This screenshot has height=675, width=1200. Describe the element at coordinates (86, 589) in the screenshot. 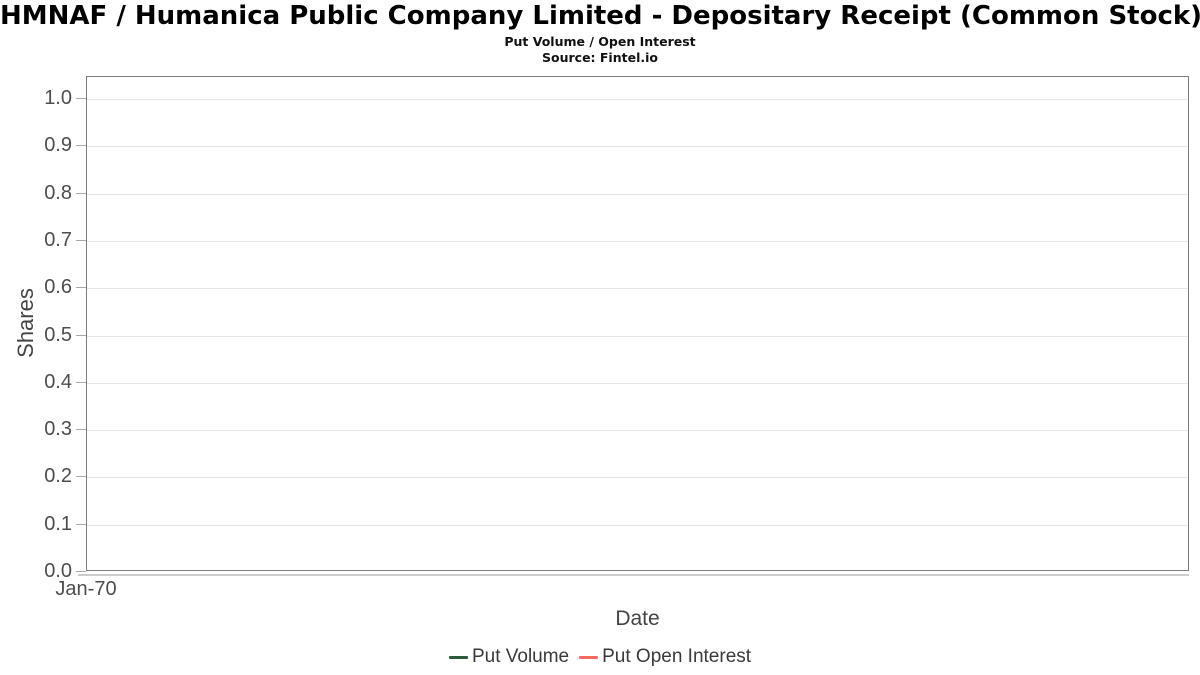

I see `x-tick-label: Jan-70` at that location.